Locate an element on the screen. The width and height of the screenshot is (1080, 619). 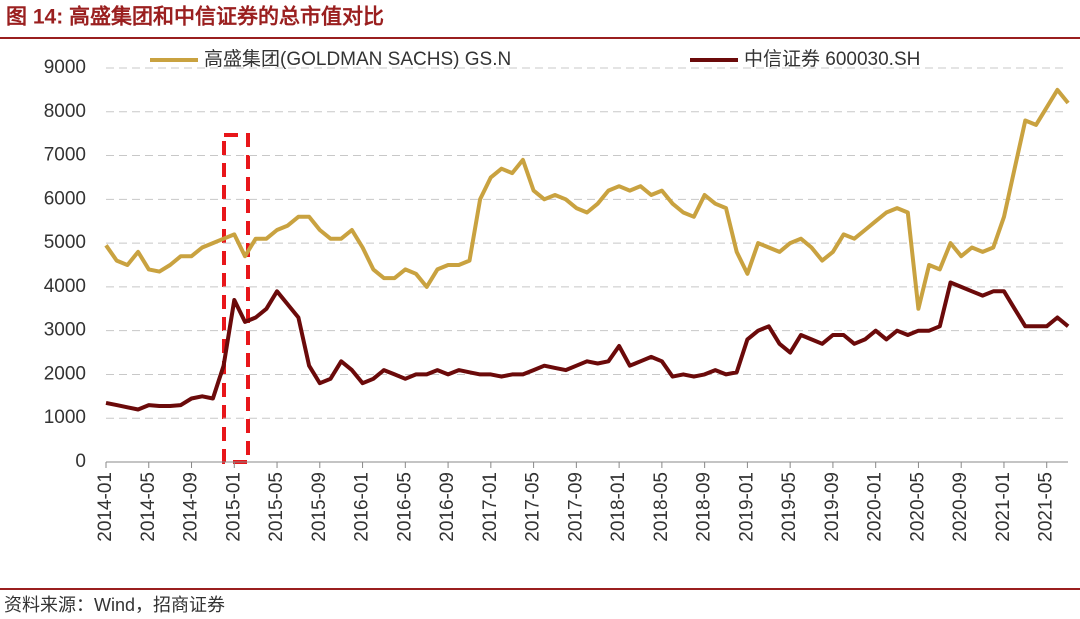
x-tick-label: 2019-09 is located at coordinates (832, 507).